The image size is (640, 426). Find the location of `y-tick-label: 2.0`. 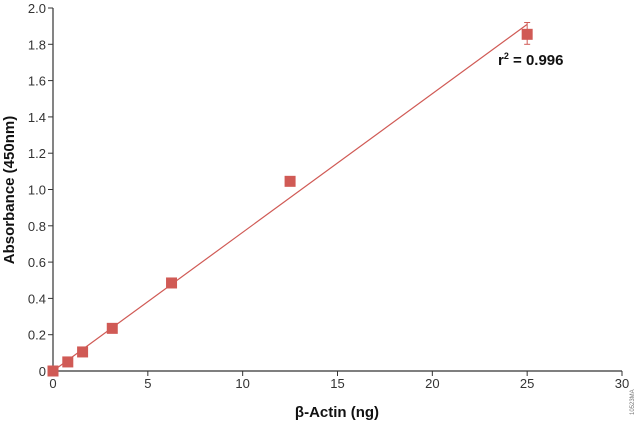

y-tick-label: 2.0 is located at coordinates (37, 8).